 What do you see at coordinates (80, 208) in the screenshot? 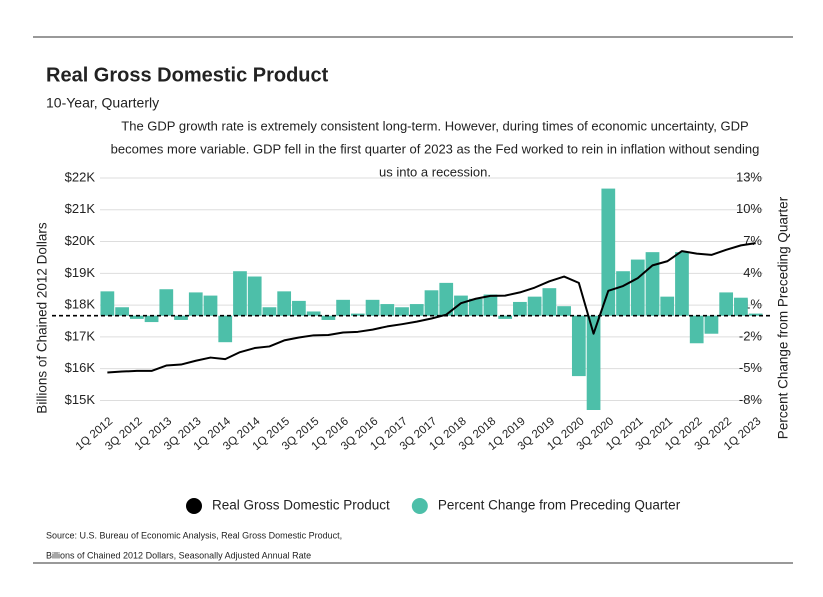
I see `y-tick-label: $21K` at bounding box center [80, 208].